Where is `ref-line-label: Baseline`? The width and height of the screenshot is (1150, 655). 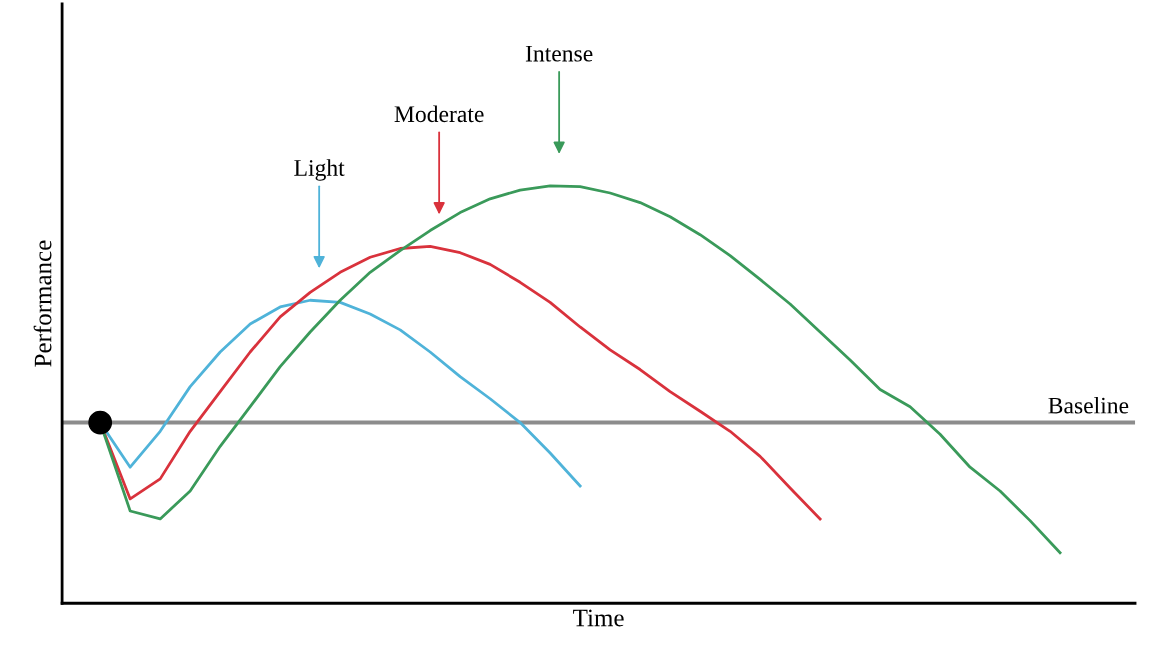
ref-line-label: Baseline is located at coordinates (1088, 405).